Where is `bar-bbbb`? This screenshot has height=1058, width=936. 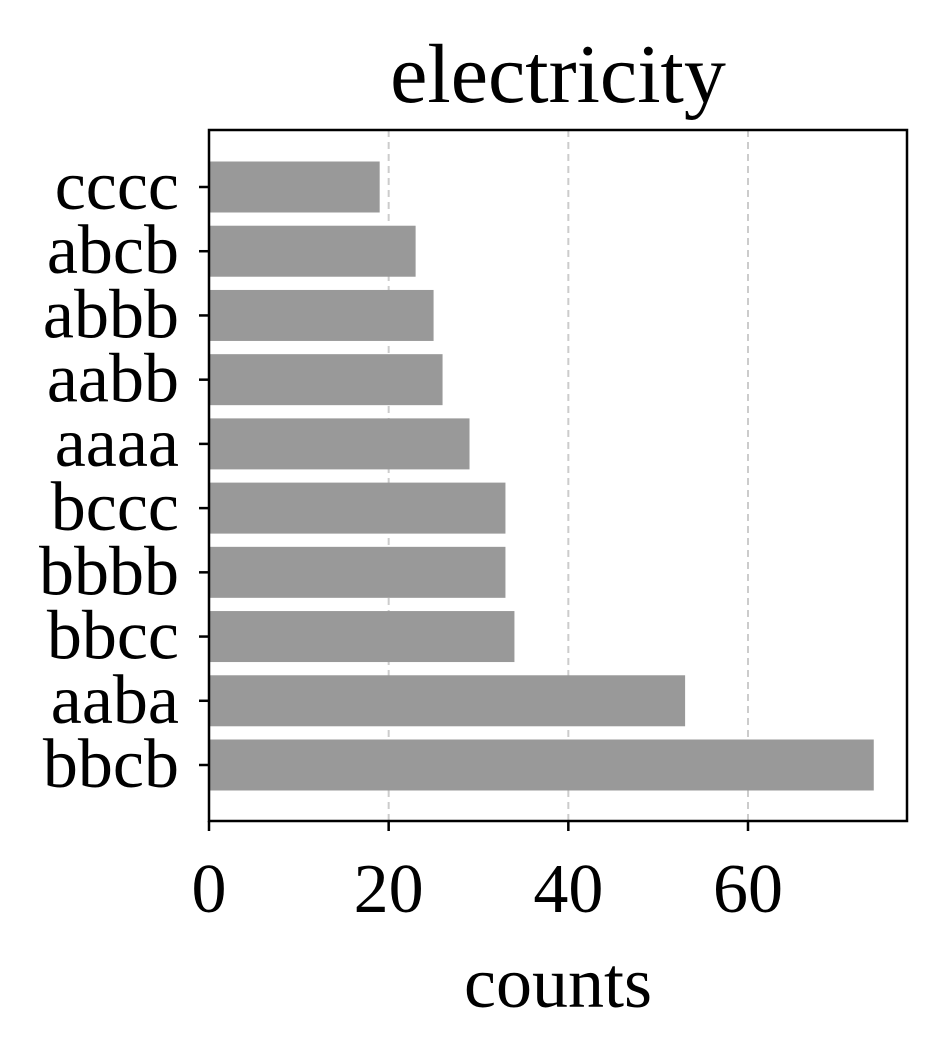 bar-bbbb is located at coordinates (357, 572).